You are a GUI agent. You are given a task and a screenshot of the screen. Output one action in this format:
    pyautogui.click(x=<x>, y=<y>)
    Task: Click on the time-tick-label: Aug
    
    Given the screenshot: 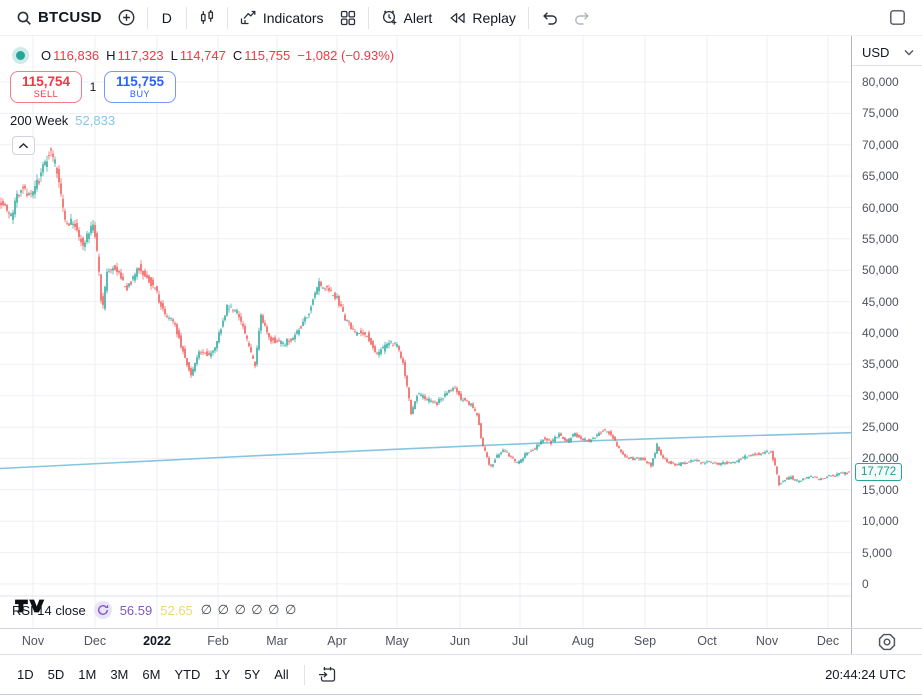 What is the action you would take?
    pyautogui.click(x=583, y=641)
    